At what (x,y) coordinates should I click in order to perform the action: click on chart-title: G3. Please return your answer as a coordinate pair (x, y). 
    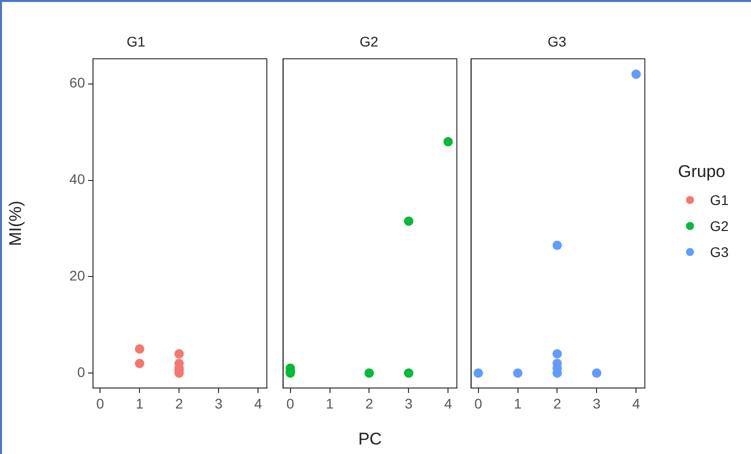
    Looking at the image, I should click on (557, 41).